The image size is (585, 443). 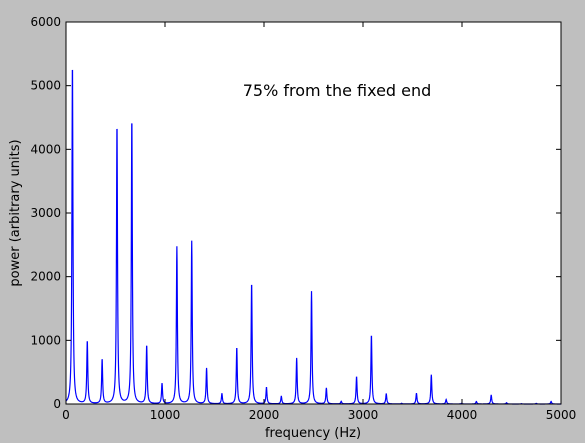 What do you see at coordinates (45, 86) in the screenshot?
I see `y-tick-label: 5000` at bounding box center [45, 86].